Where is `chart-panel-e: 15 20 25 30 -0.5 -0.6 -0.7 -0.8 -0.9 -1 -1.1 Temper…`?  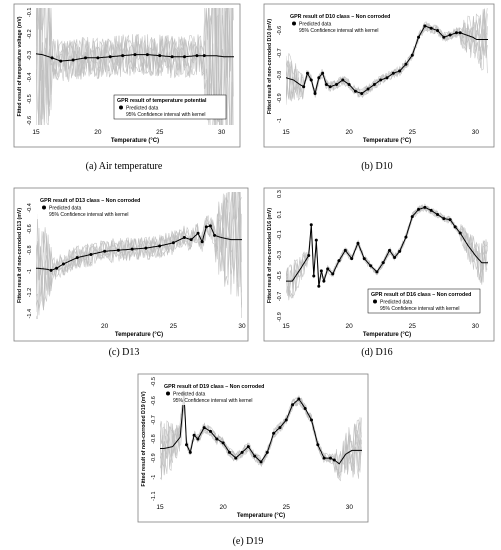 chart-panel-e: 15 20 25 30 -0.5 -0.6 -0.7 -0.8 -0.9 -1 -1.1 Temper… is located at coordinates (253, 460).